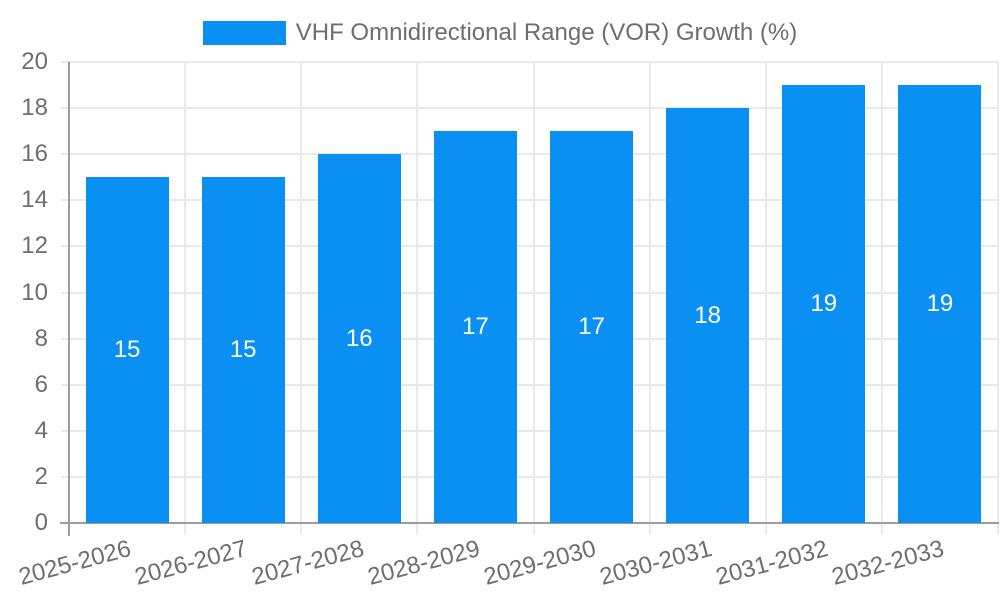  I want to click on bar-2029-2030, so click(592, 327).